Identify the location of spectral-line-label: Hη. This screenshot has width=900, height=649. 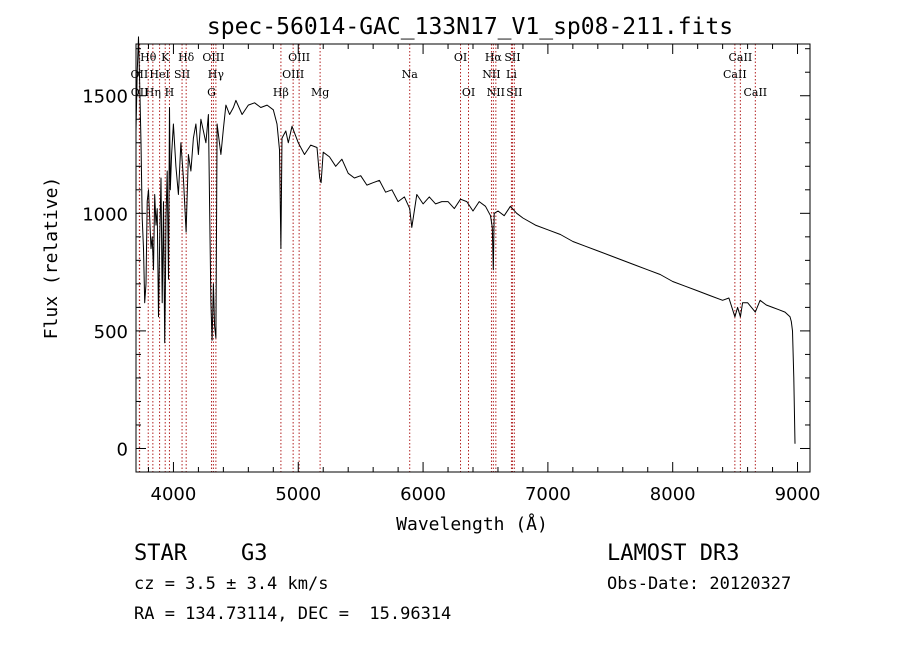
(153, 92).